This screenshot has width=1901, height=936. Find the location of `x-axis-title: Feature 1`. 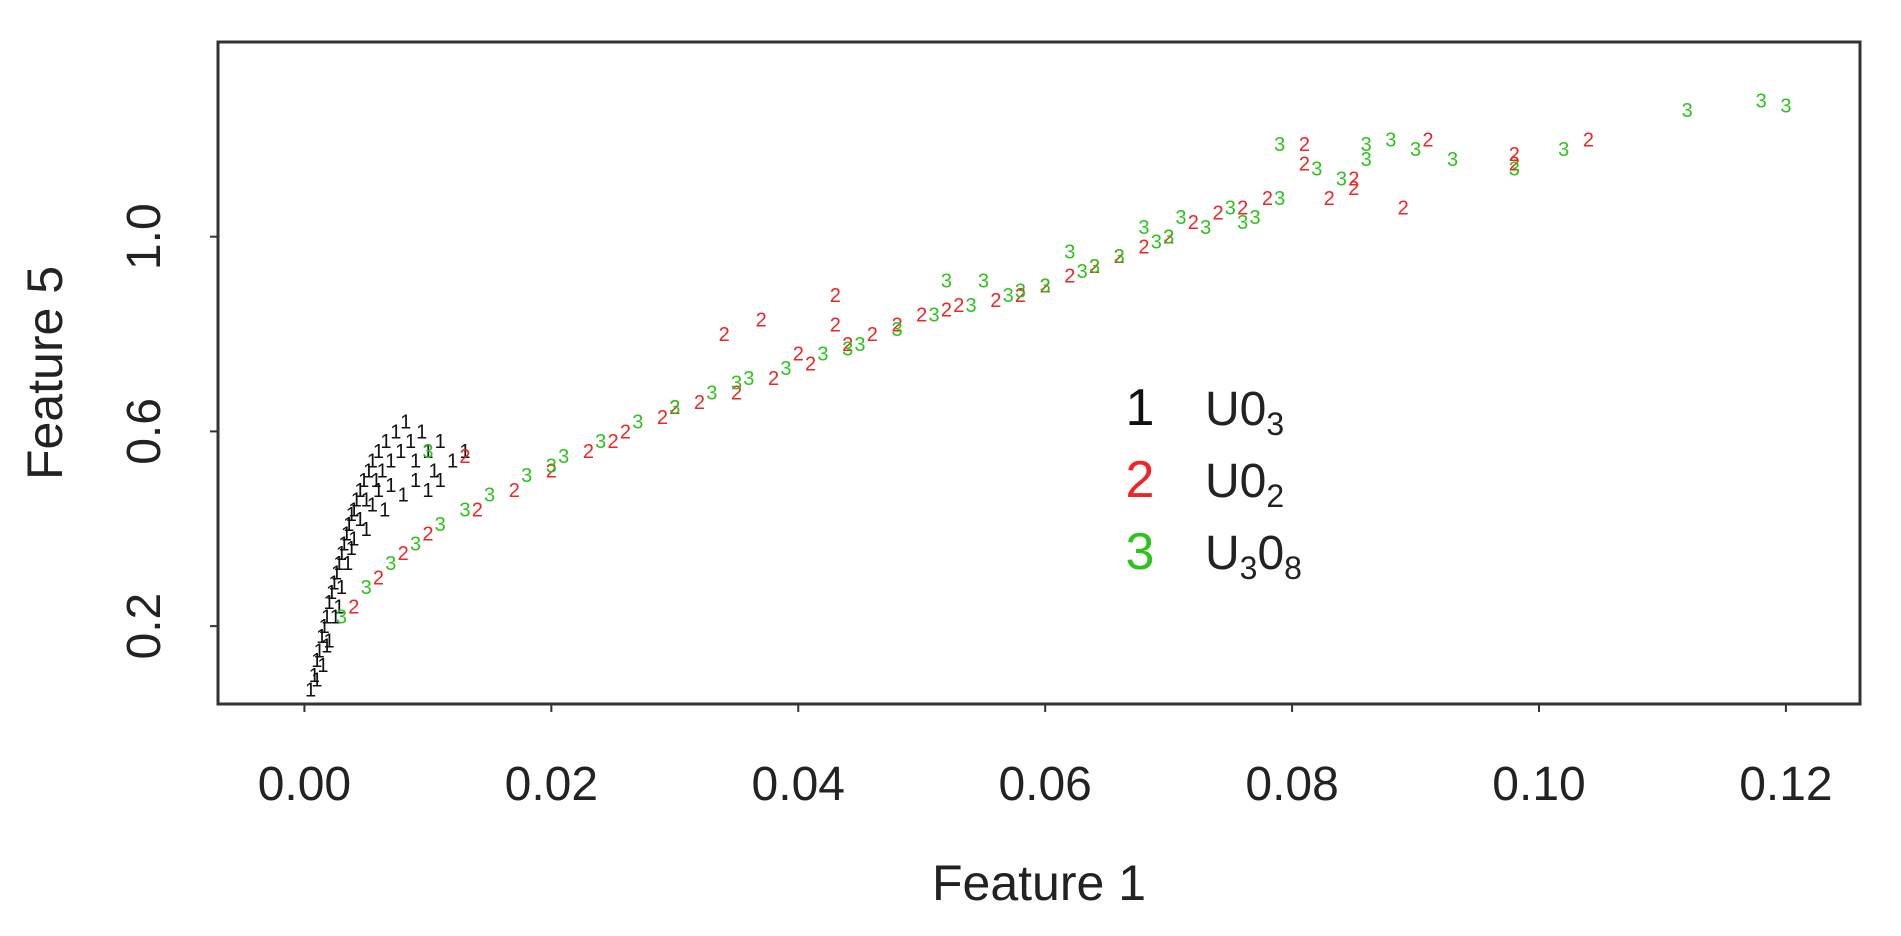

x-axis-title: Feature 1 is located at coordinates (1039, 883).